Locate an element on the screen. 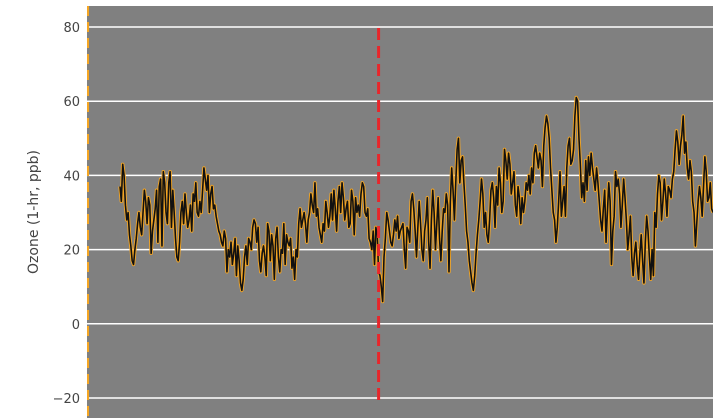  y-tick-label: −20 is located at coordinates (66, 399).